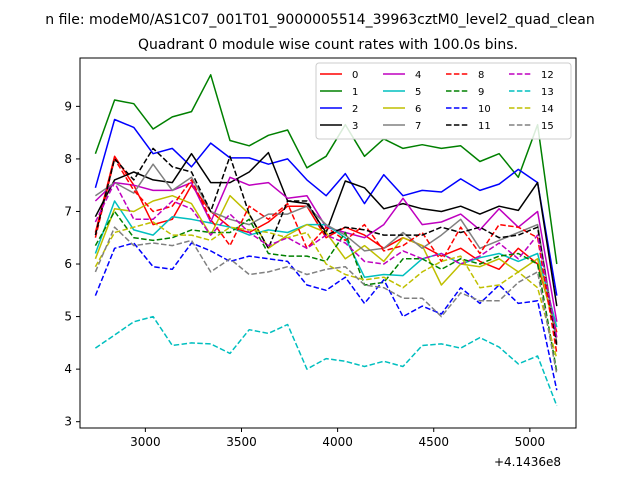 The width and height of the screenshot is (640, 480). Describe the element at coordinates (547, 126) in the screenshot. I see `legend-label-15: 15` at that location.